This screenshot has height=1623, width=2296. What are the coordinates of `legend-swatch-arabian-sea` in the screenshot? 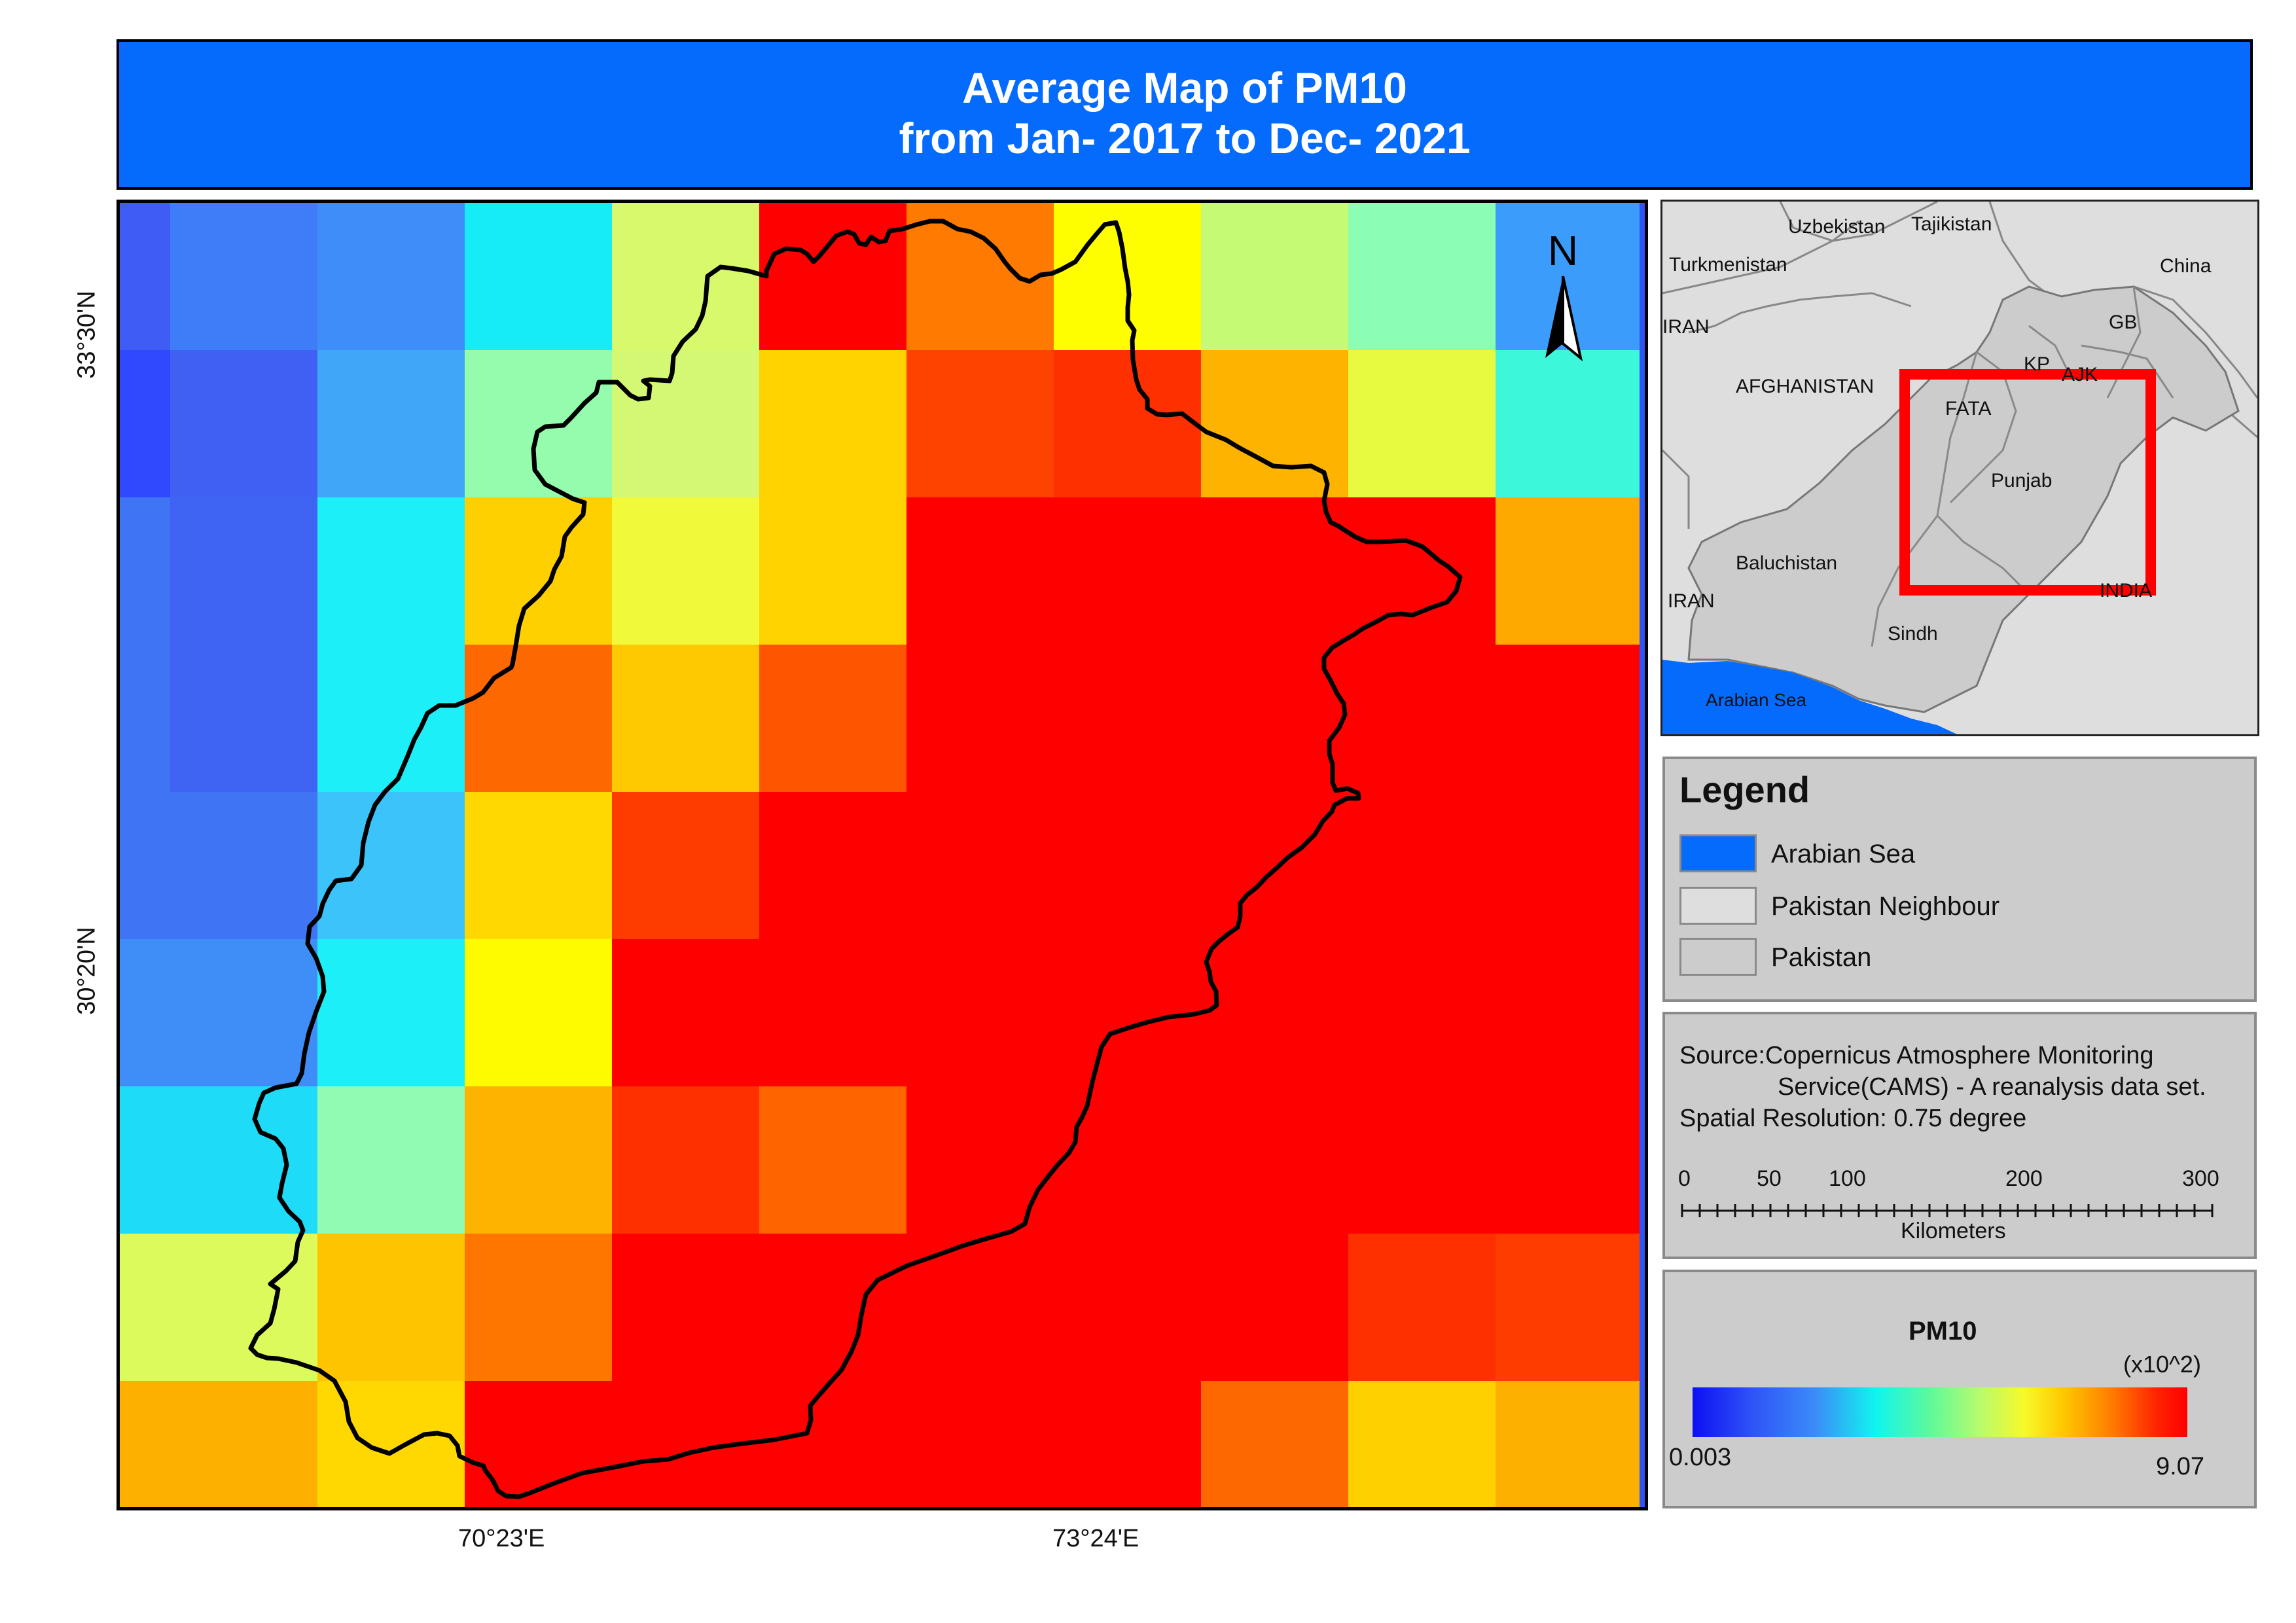 It's located at (1718, 853).